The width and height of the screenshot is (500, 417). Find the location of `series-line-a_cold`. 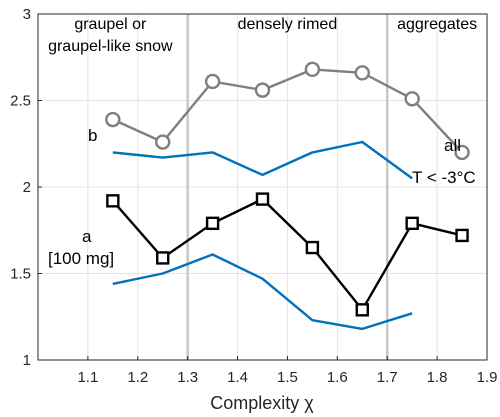

series-line-a_cold is located at coordinates (262, 292).